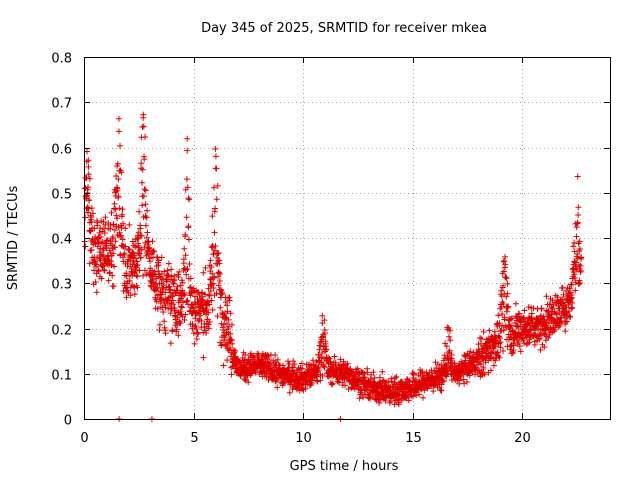  I want to click on y-tick-label: 0.2, so click(61, 331).